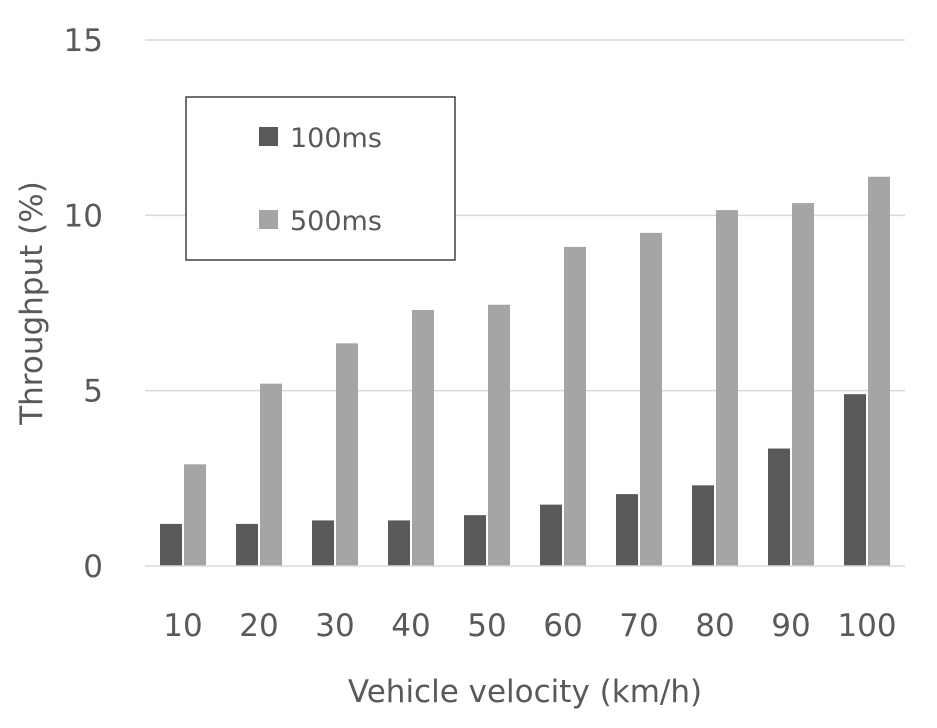 The height and width of the screenshot is (728, 937). Describe the element at coordinates (334, 626) in the screenshot. I see `x-tick-label: 30` at that location.